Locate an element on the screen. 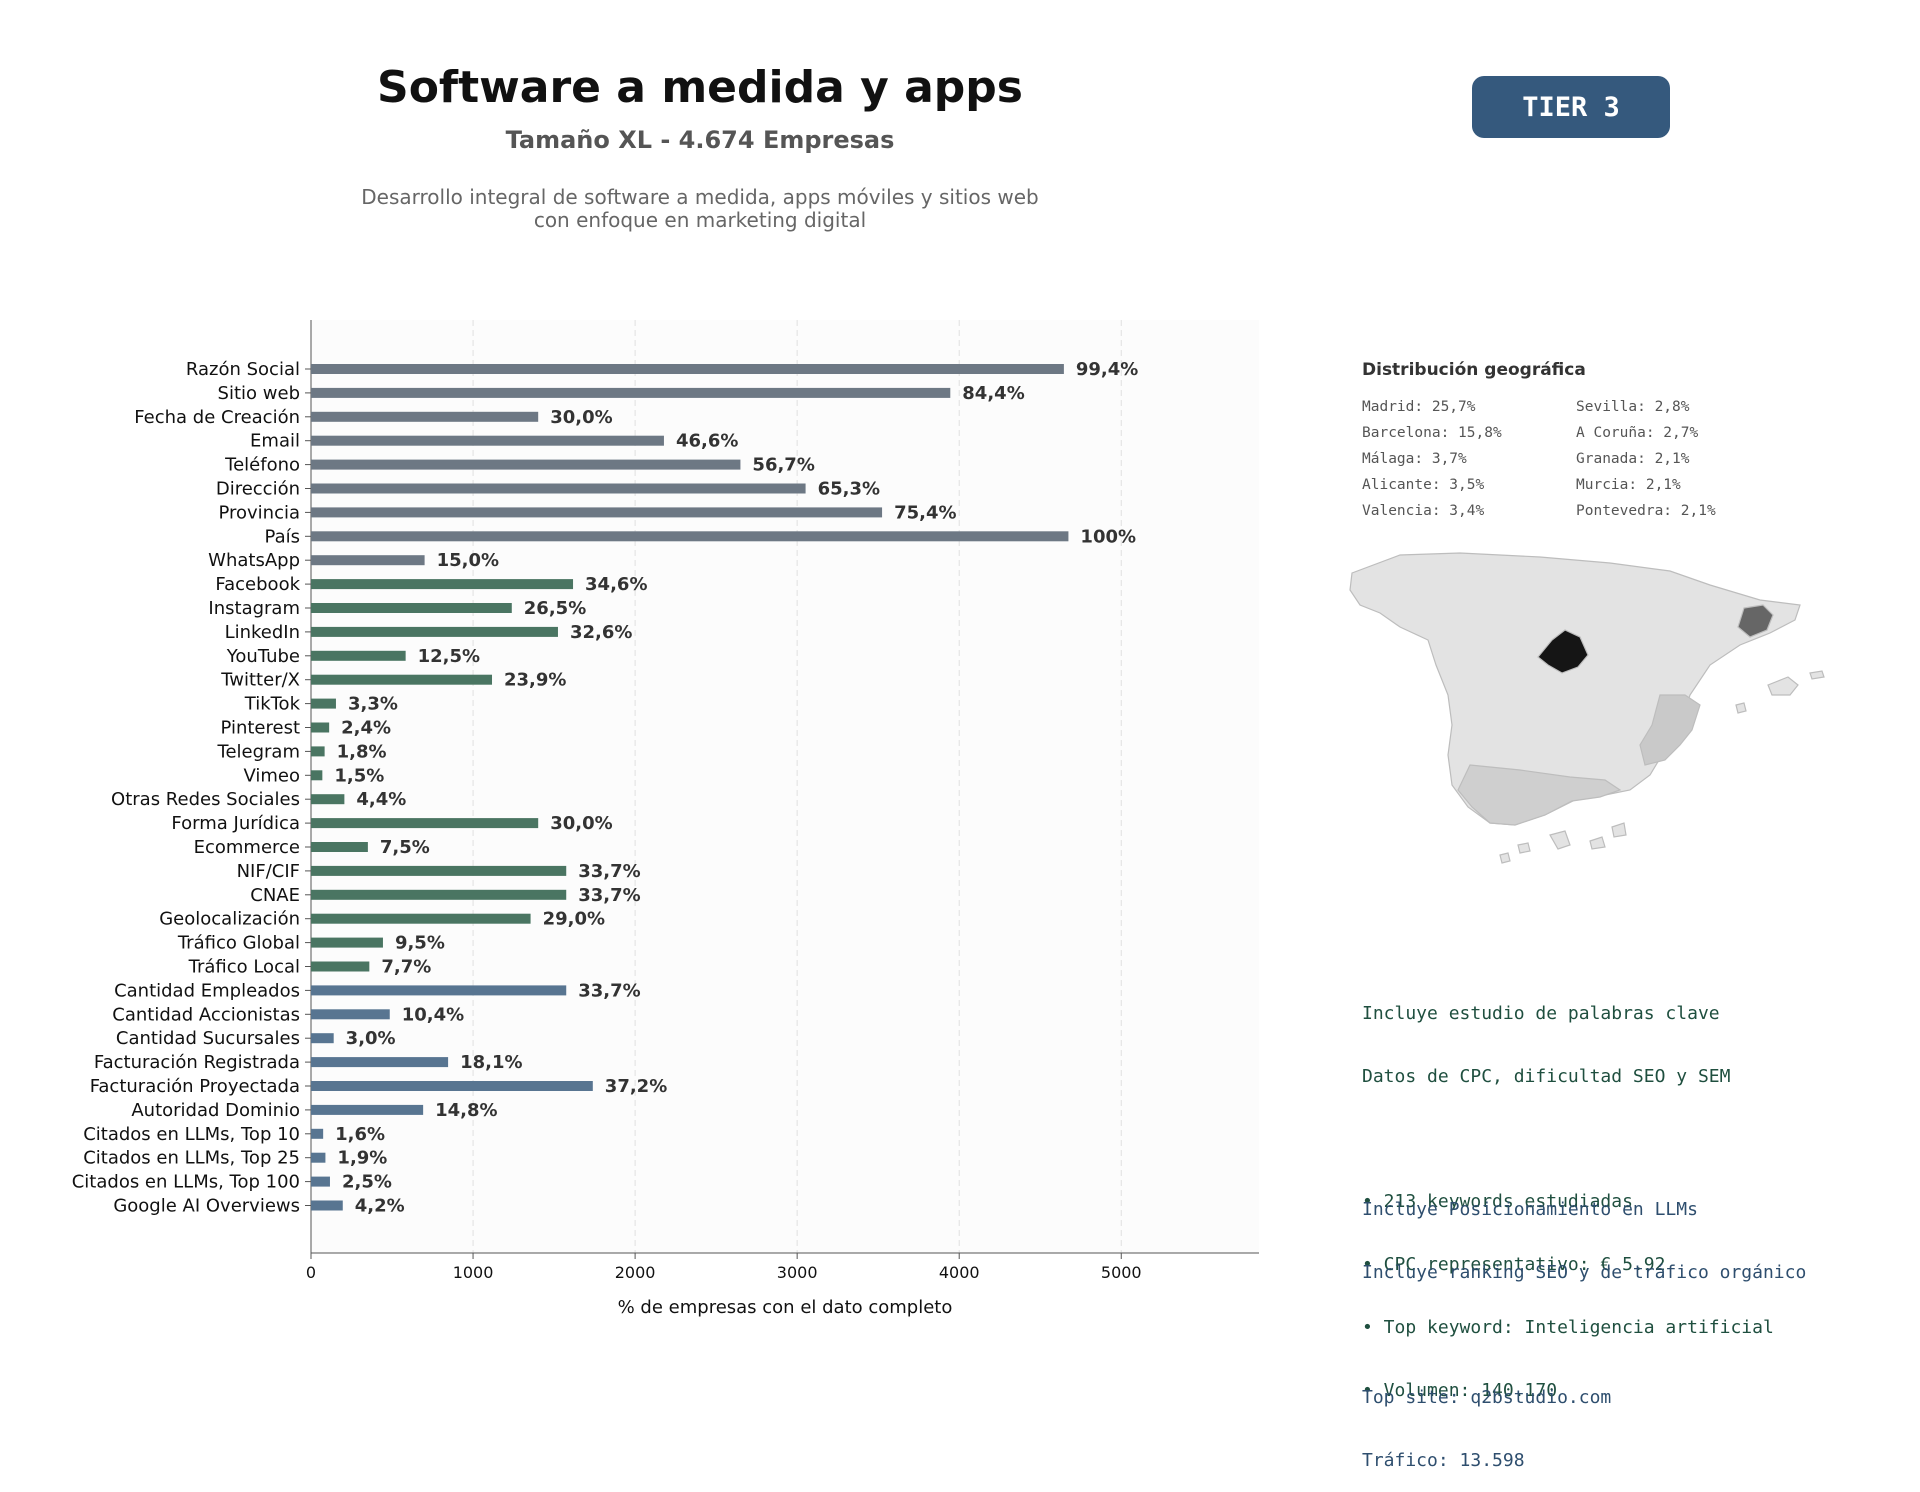  category-label: Instagram is located at coordinates (254, 608).